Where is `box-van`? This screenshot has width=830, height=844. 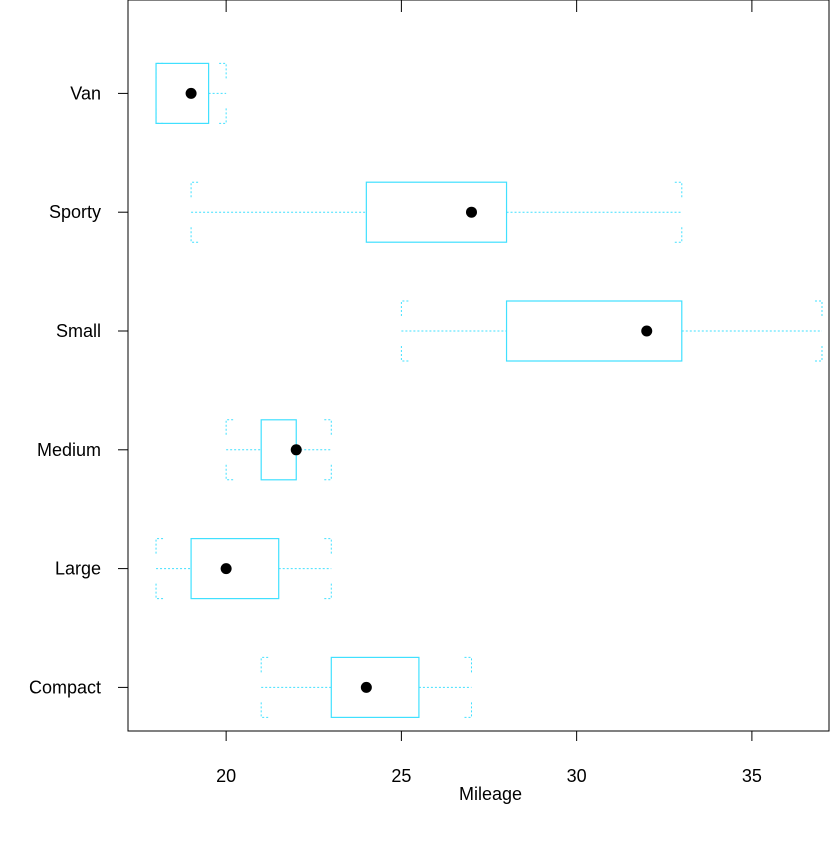
box-van is located at coordinates (191, 93).